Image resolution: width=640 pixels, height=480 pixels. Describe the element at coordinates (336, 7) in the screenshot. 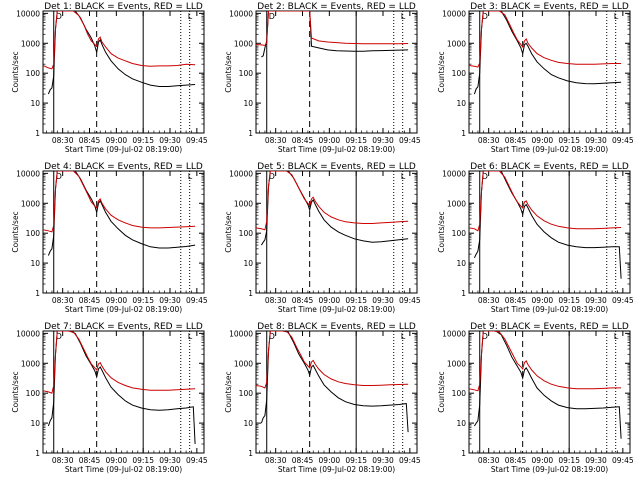

I see `chart-title: Det 2: BLACK = Events, RED = LLD` at that location.